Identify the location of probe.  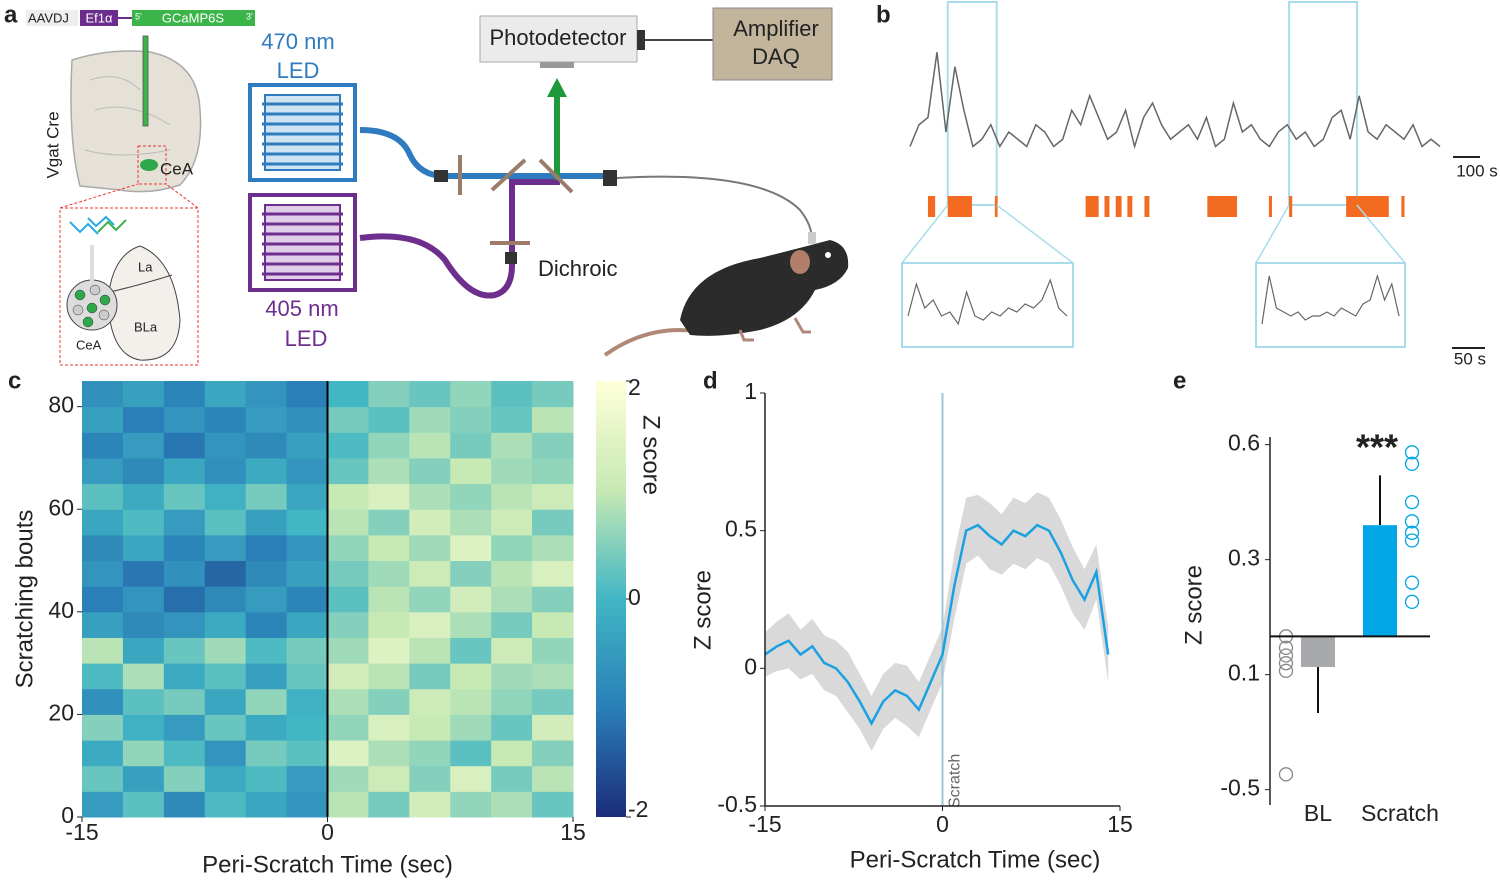
(145, 81).